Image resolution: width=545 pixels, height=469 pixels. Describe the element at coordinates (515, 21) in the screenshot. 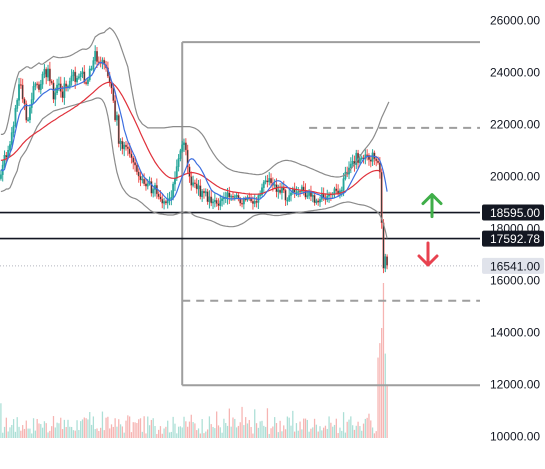

I see `y-axis-tick-label: 26000.00` at that location.